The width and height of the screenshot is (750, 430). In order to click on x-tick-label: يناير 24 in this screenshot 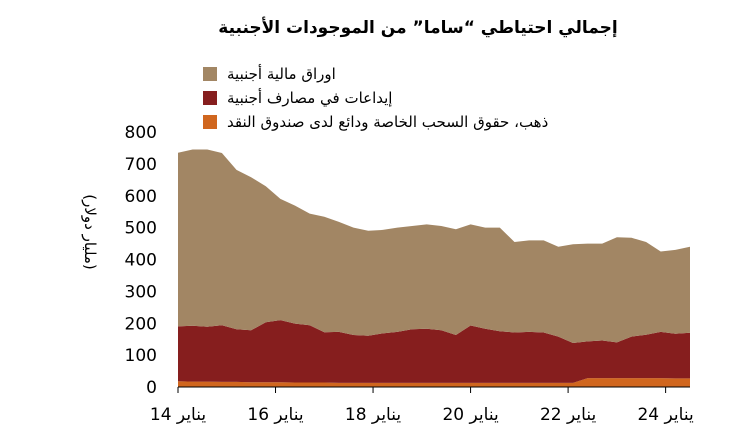, I will do `click(665, 415)`.